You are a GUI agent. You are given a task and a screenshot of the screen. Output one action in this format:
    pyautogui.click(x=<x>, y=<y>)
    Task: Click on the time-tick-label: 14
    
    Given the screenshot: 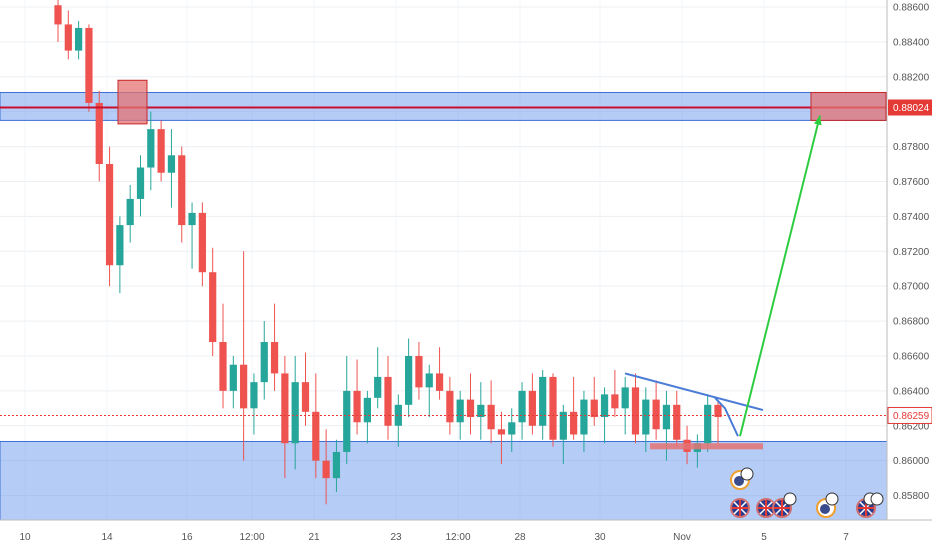 What is the action you would take?
    pyautogui.click(x=107, y=537)
    